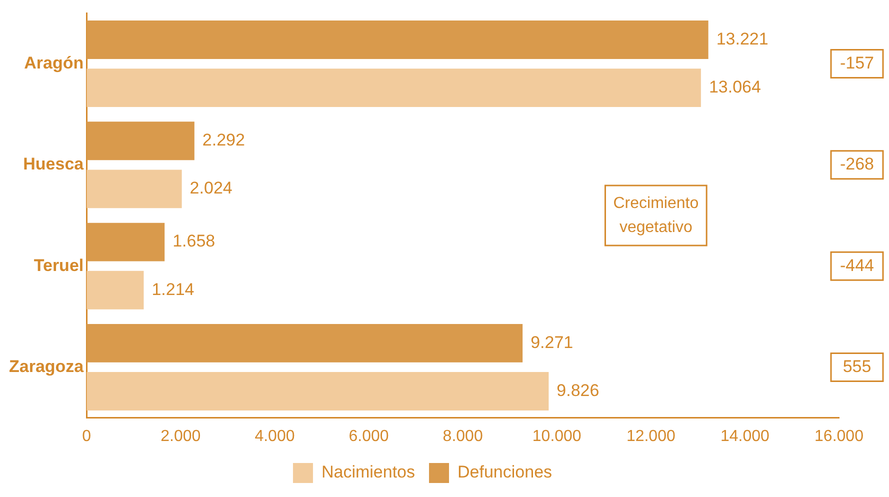  What do you see at coordinates (557, 436) in the screenshot?
I see `x-tick-label: 10.000` at bounding box center [557, 436].